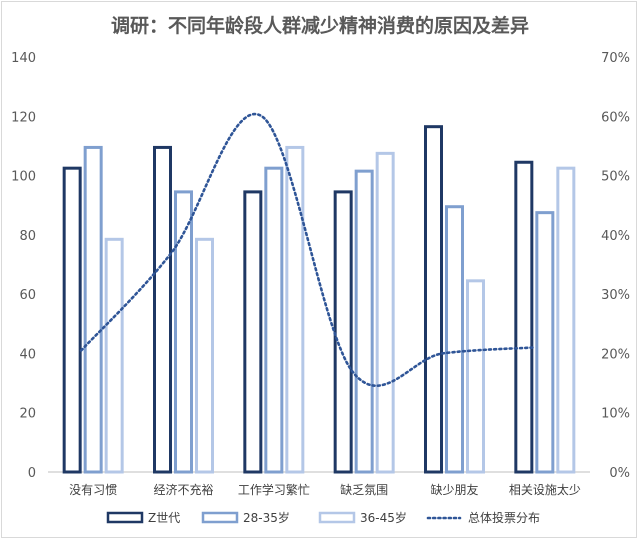 The width and height of the screenshot is (640, 541). What do you see at coordinates (183, 489) in the screenshot?
I see `category-label: 经济不充裕` at bounding box center [183, 489].